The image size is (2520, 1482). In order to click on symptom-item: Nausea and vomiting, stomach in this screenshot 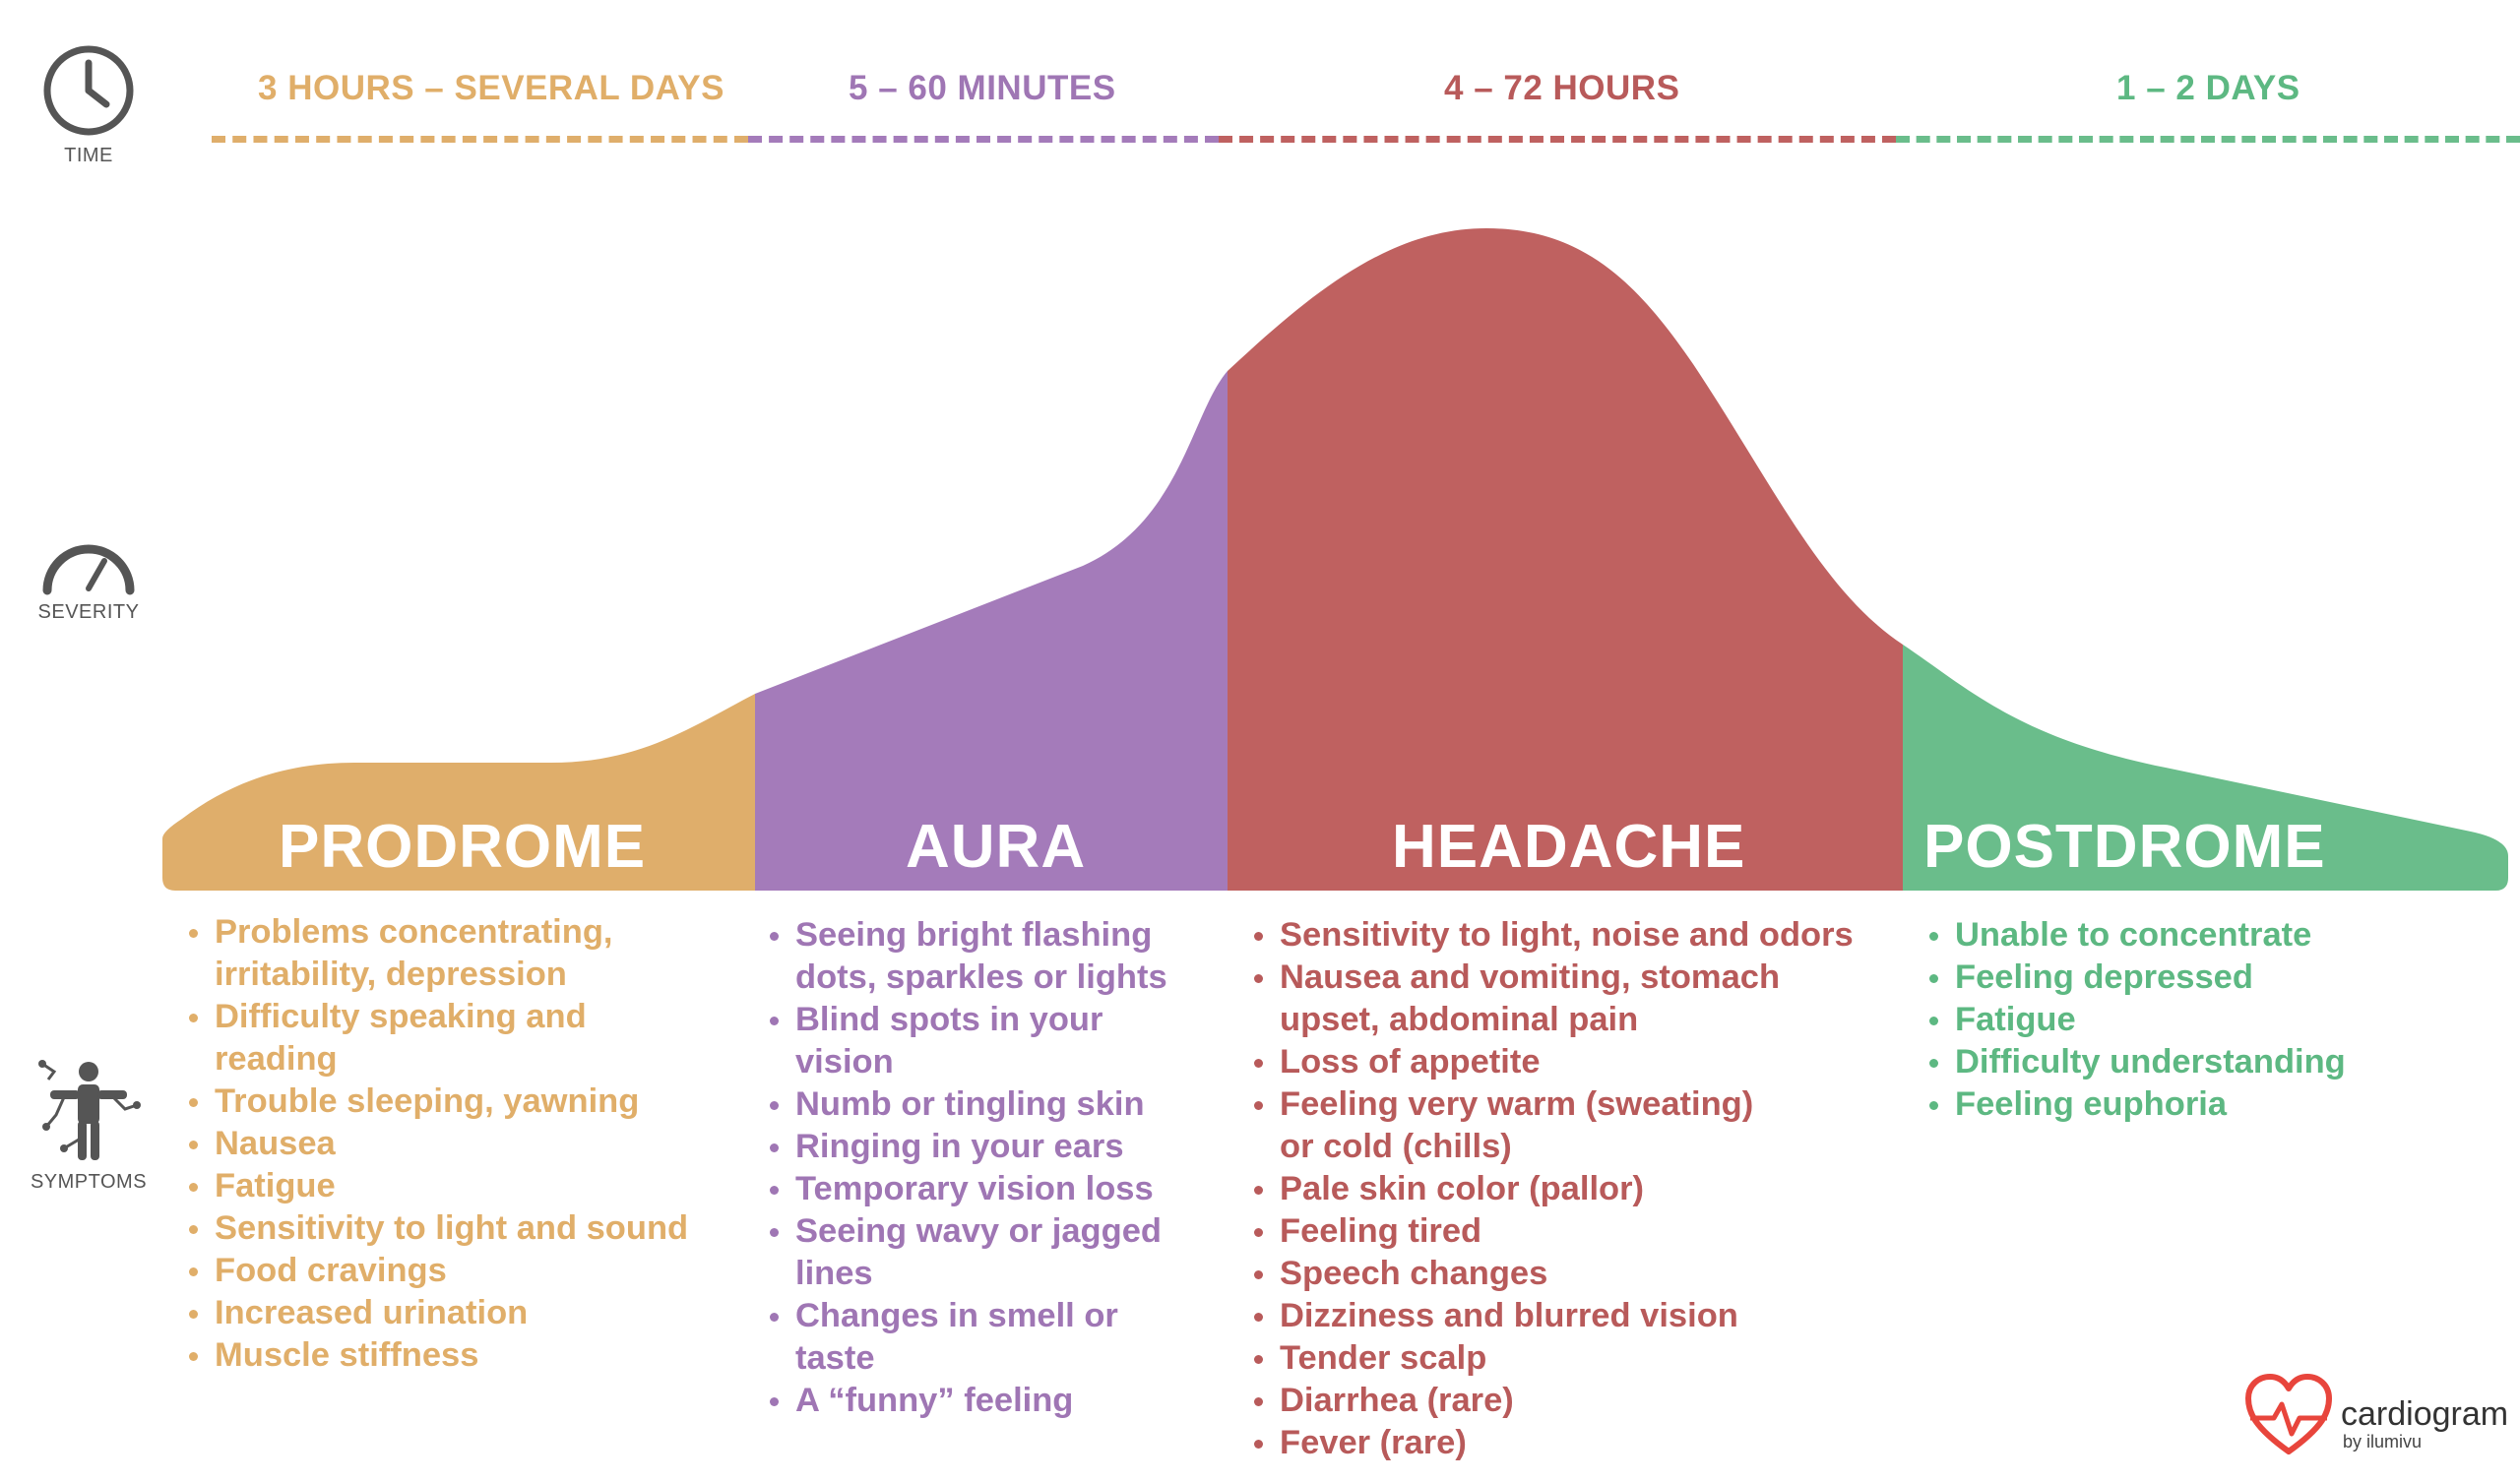, I will do `click(1553, 978)`.